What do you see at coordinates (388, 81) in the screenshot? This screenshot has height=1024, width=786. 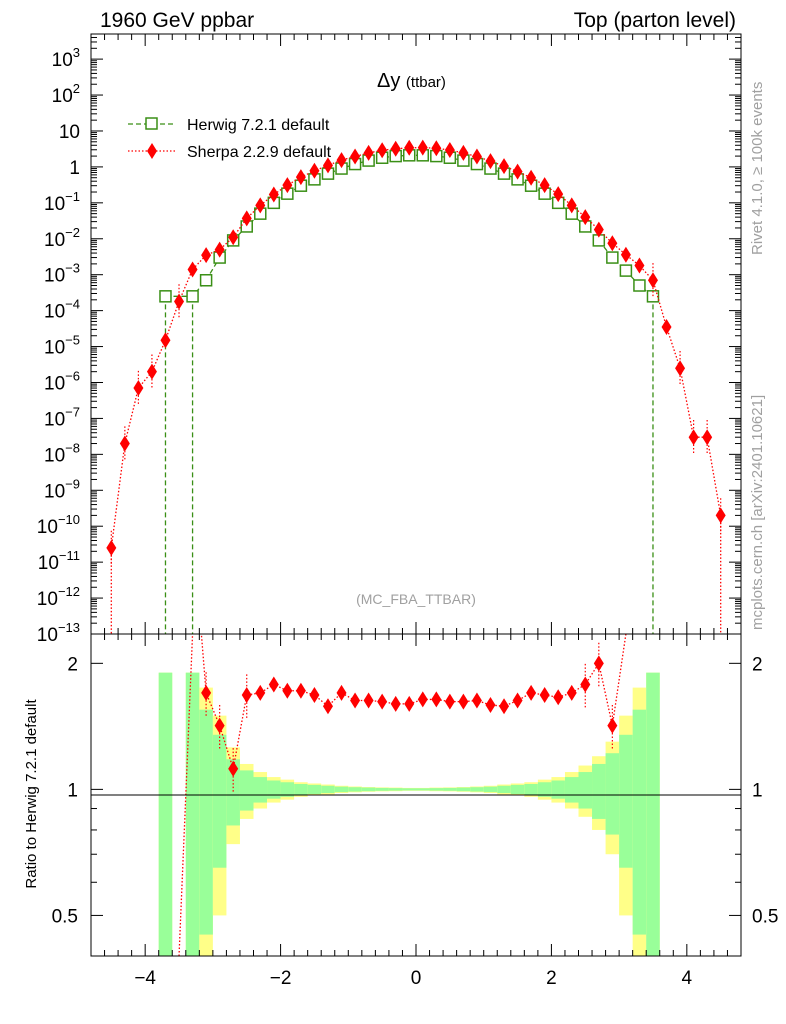 I see `plot-title-main: Δy` at bounding box center [388, 81].